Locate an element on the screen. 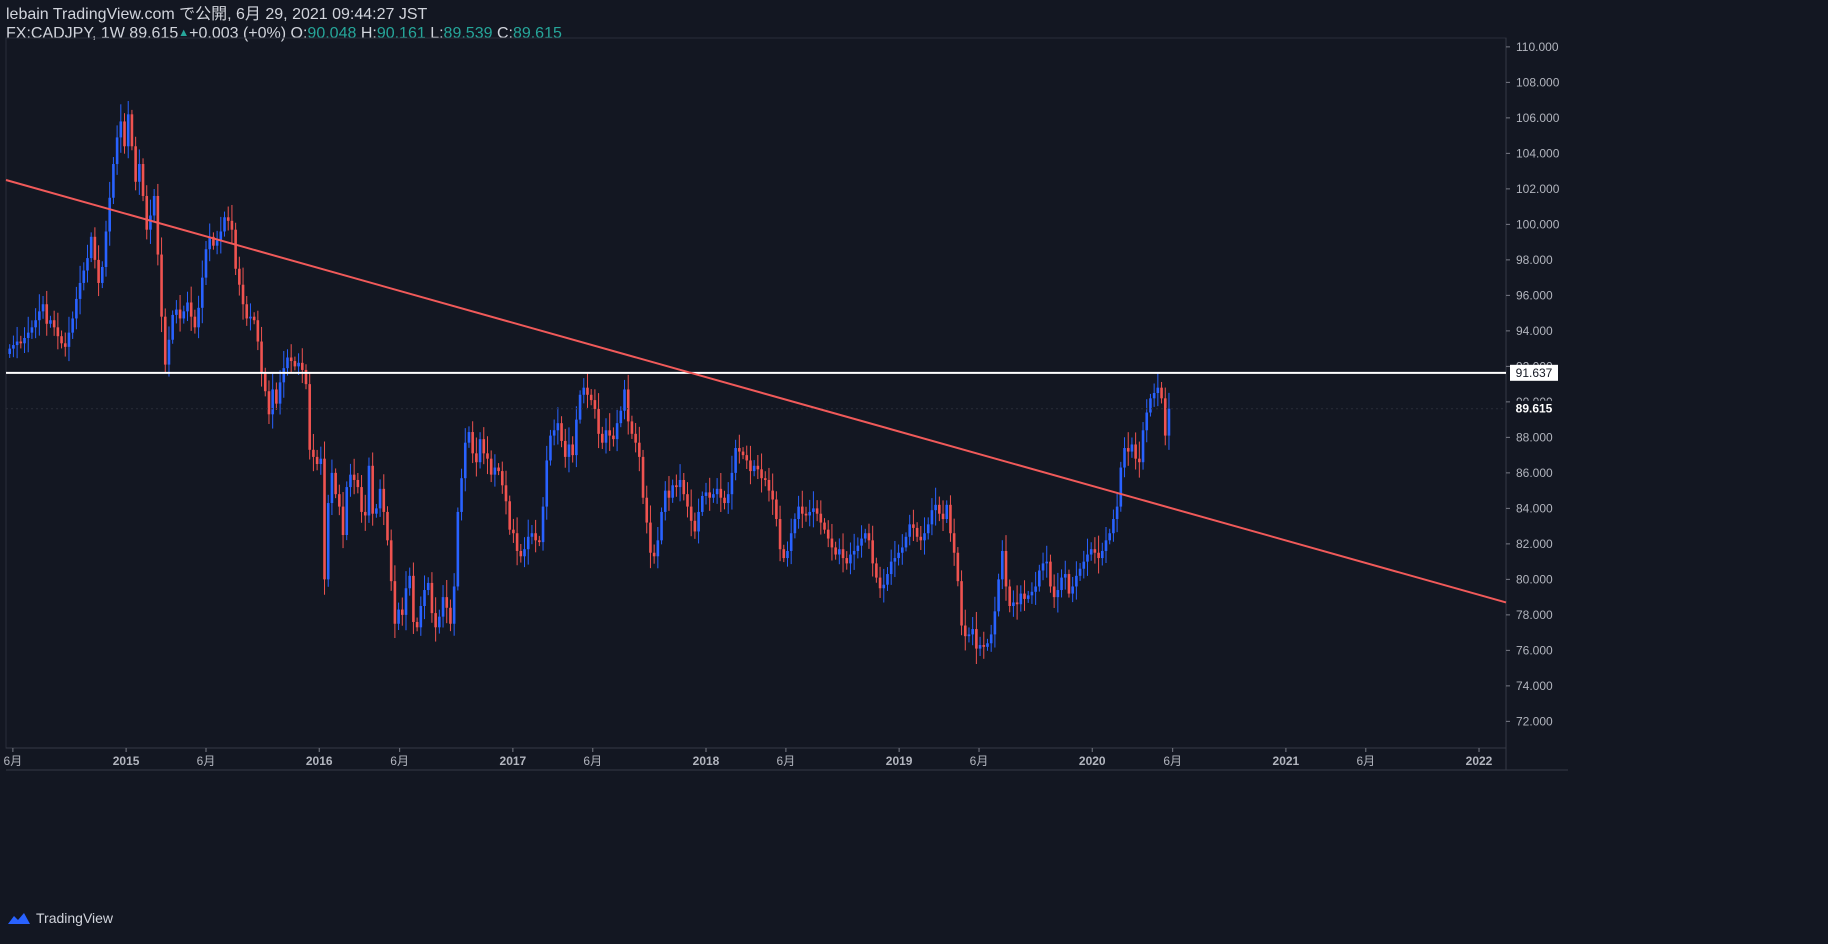 The width and height of the screenshot is (1828, 944). footer-brand: TradingView is located at coordinates (59, 918).